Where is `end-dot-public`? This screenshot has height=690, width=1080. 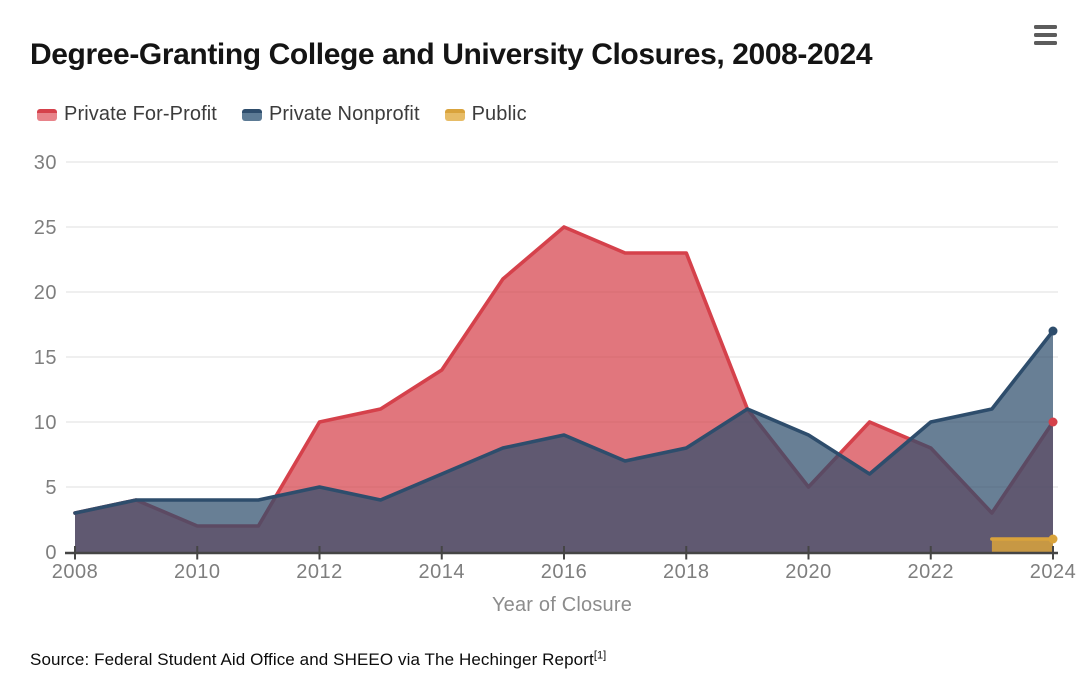
end-dot-public is located at coordinates (1053, 539).